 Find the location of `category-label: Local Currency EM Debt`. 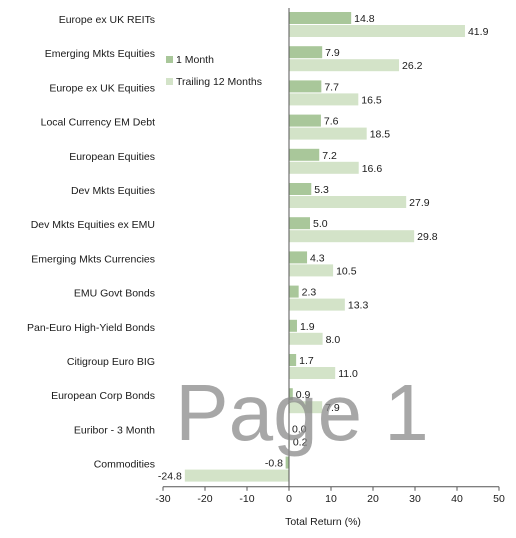

category-label: Local Currency EM Debt is located at coordinates (98, 123).